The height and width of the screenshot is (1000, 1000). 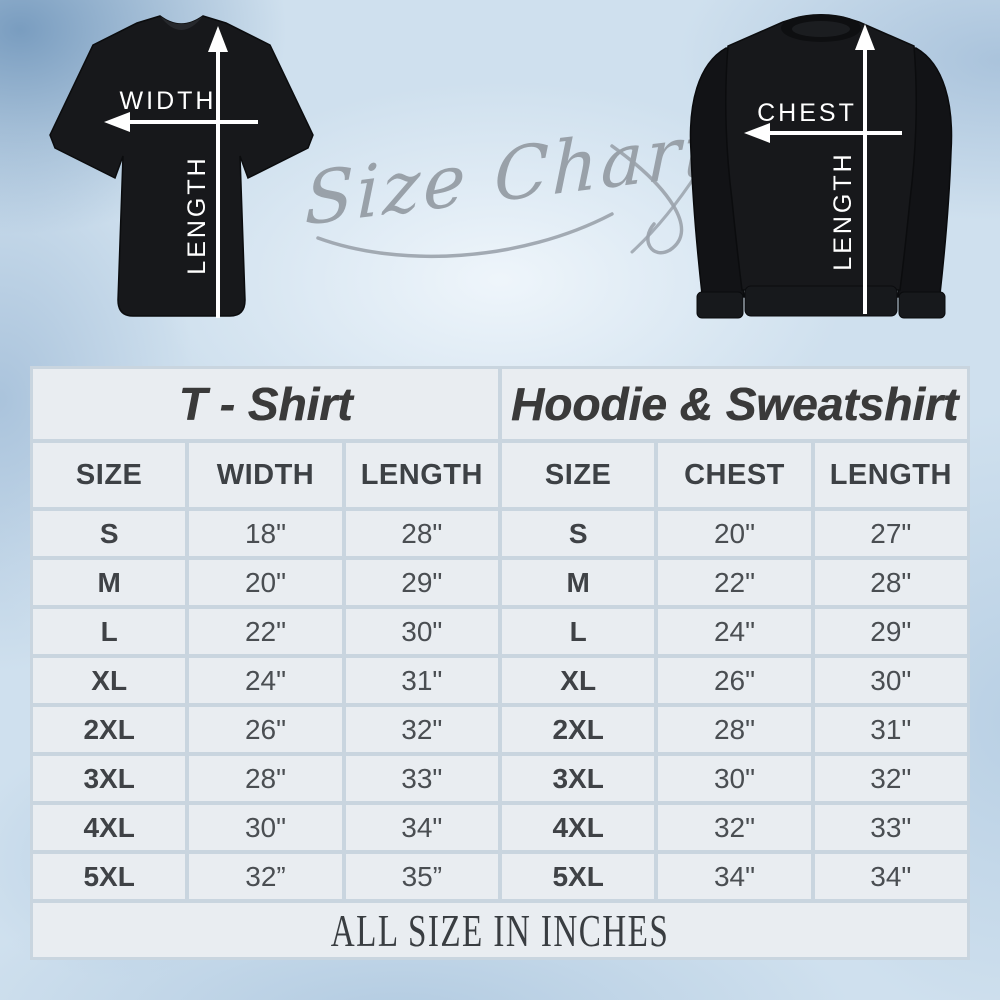 What do you see at coordinates (823, 133) in the screenshot?
I see `sweatshirt-chest-arrow` at bounding box center [823, 133].